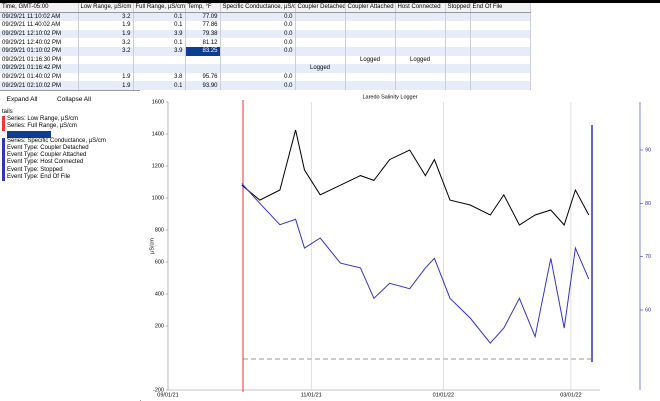  I want to click on expand-all-button: Expand All, so click(22, 99).